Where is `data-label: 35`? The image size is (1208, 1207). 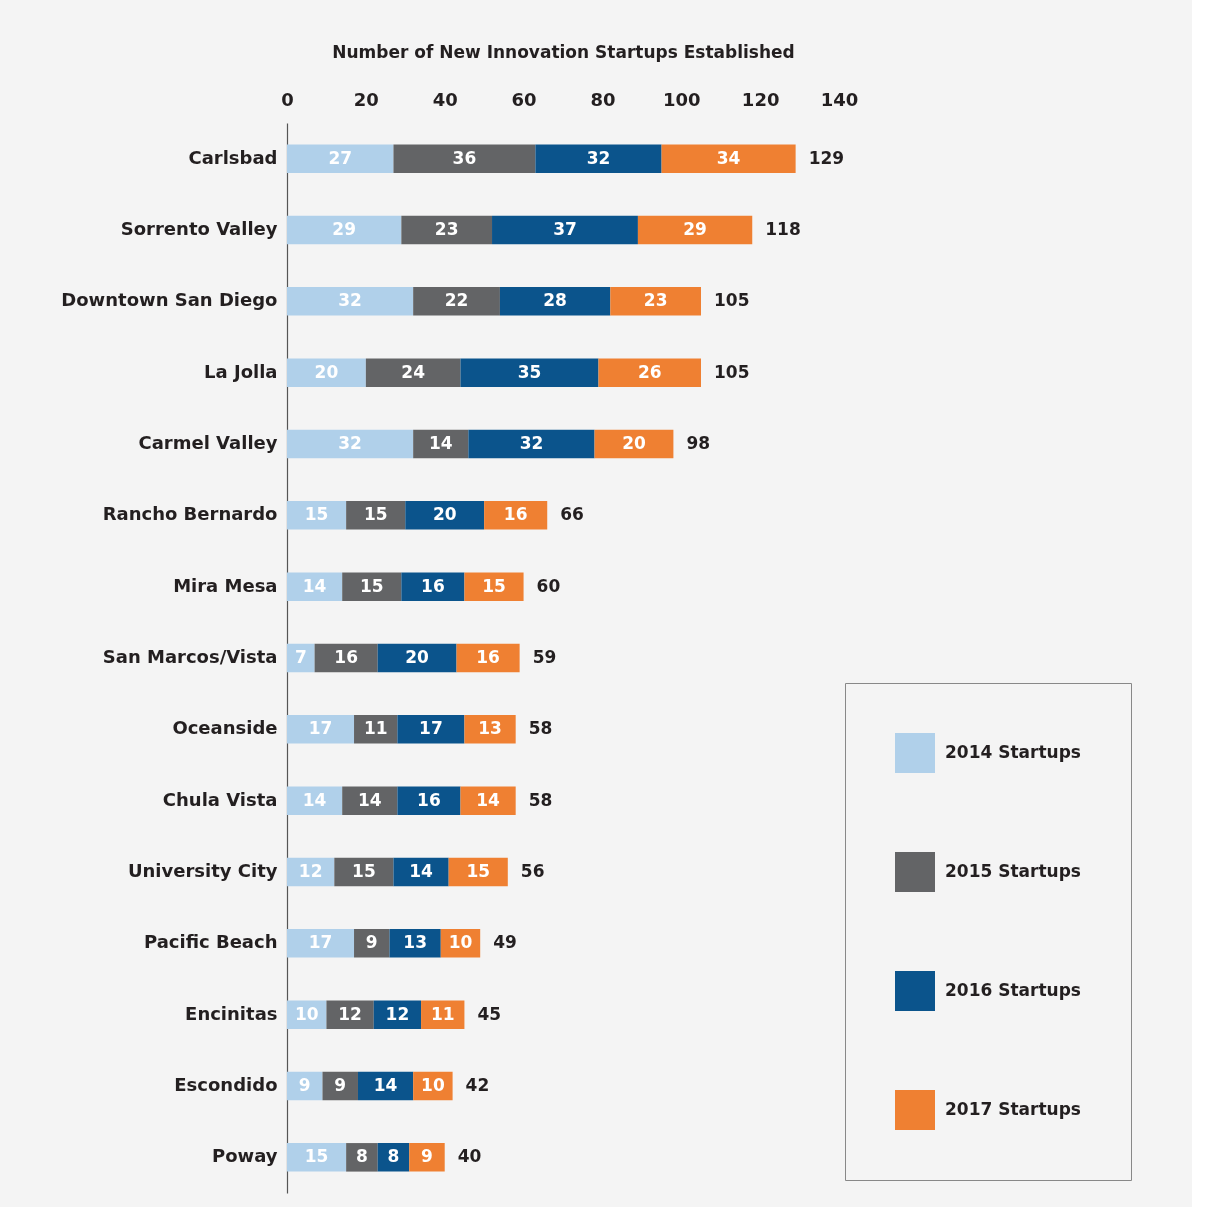
data-label: 35 is located at coordinates (529, 371).